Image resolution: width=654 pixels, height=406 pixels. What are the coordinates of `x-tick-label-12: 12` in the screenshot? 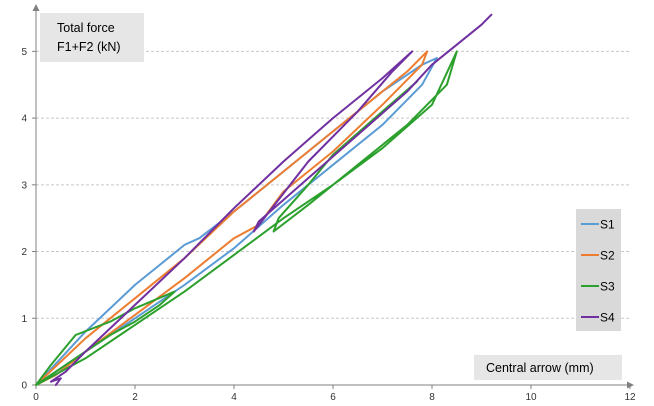 It's located at (630, 397).